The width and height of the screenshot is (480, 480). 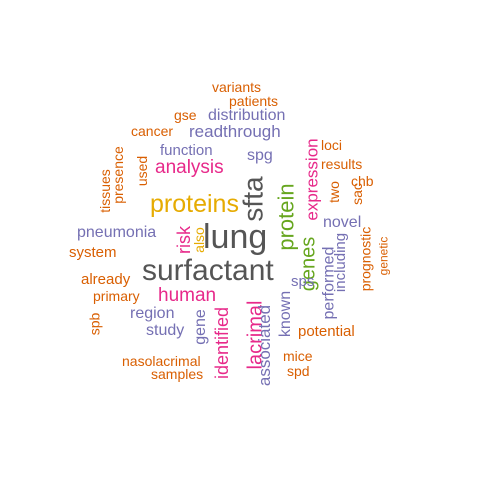 I want to click on word-proteins: proteins, so click(x=194, y=204).